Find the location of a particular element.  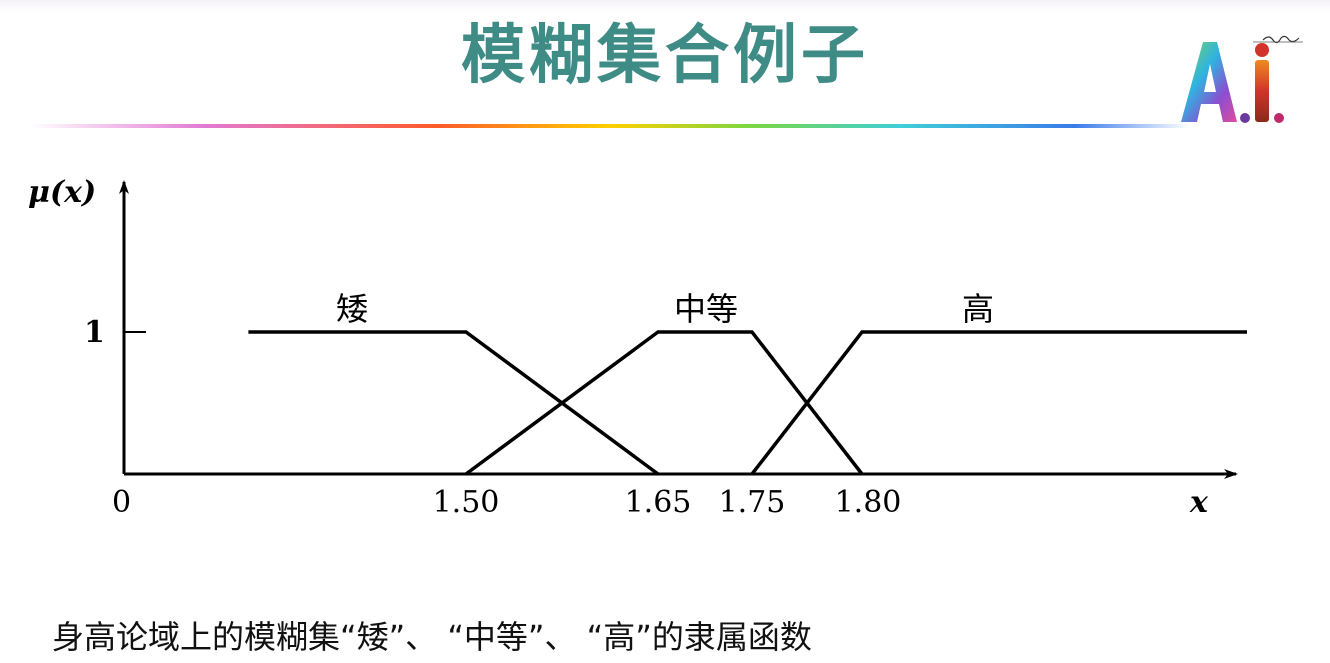

logo-signature is located at coordinates (1281, 39).